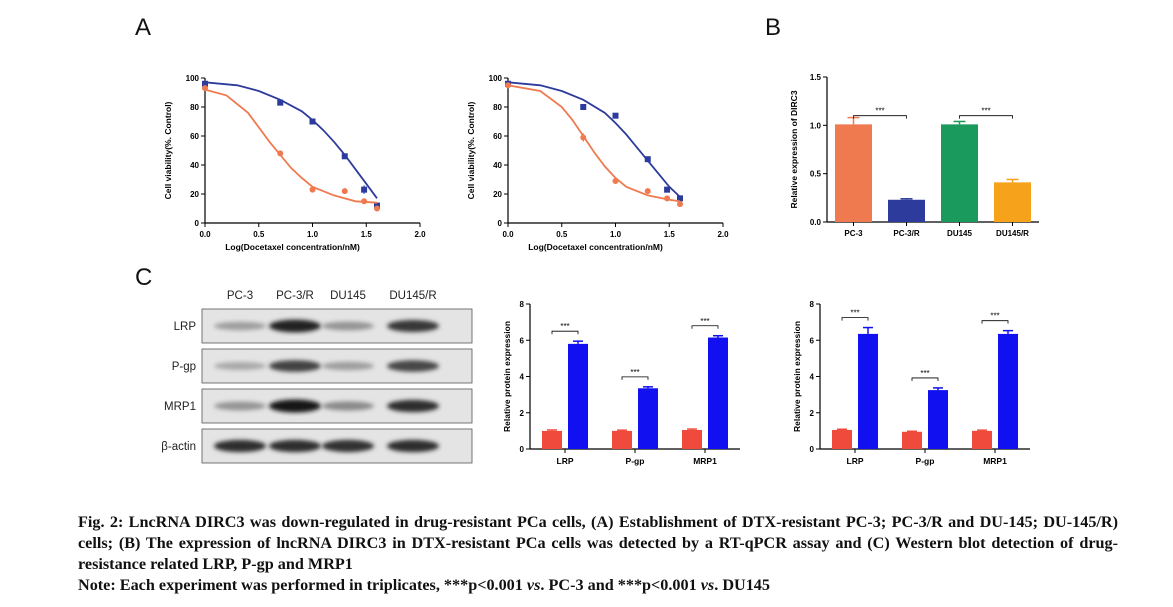  Describe the element at coordinates (812, 413) in the screenshot. I see `y-tick-label: 2` at that location.